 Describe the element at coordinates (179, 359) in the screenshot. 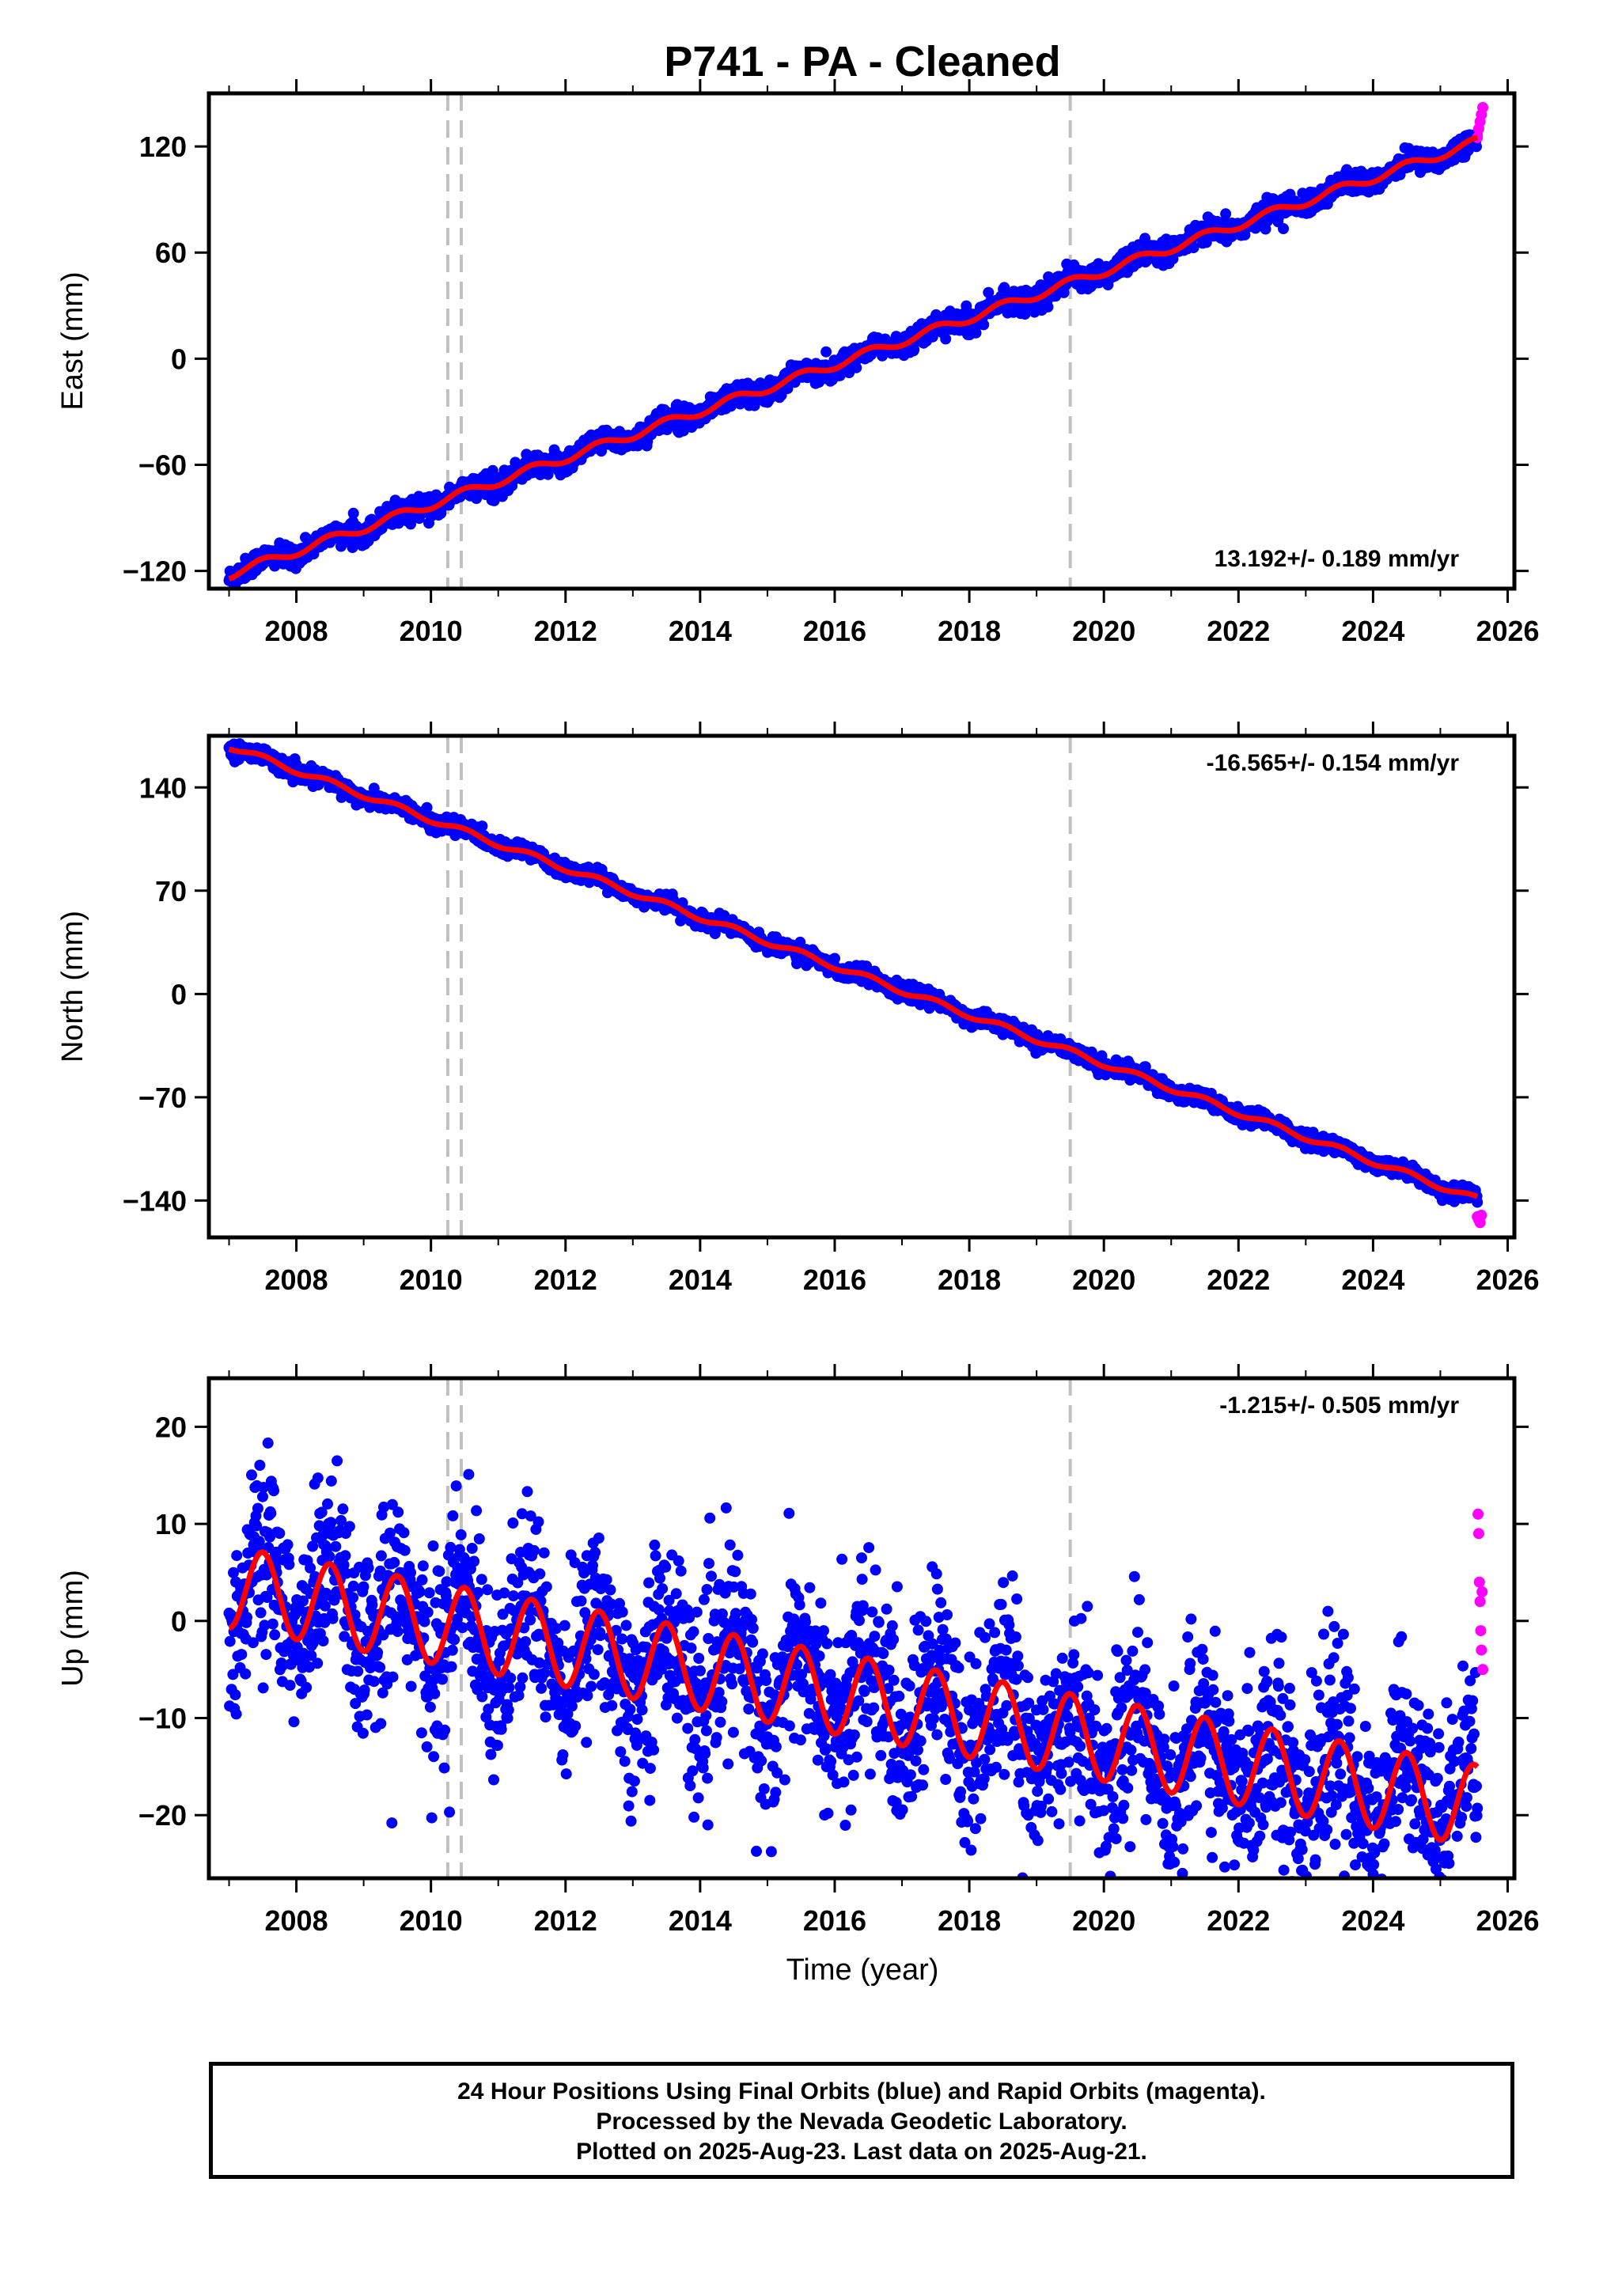

I see `east-y-tick-label: 0` at that location.